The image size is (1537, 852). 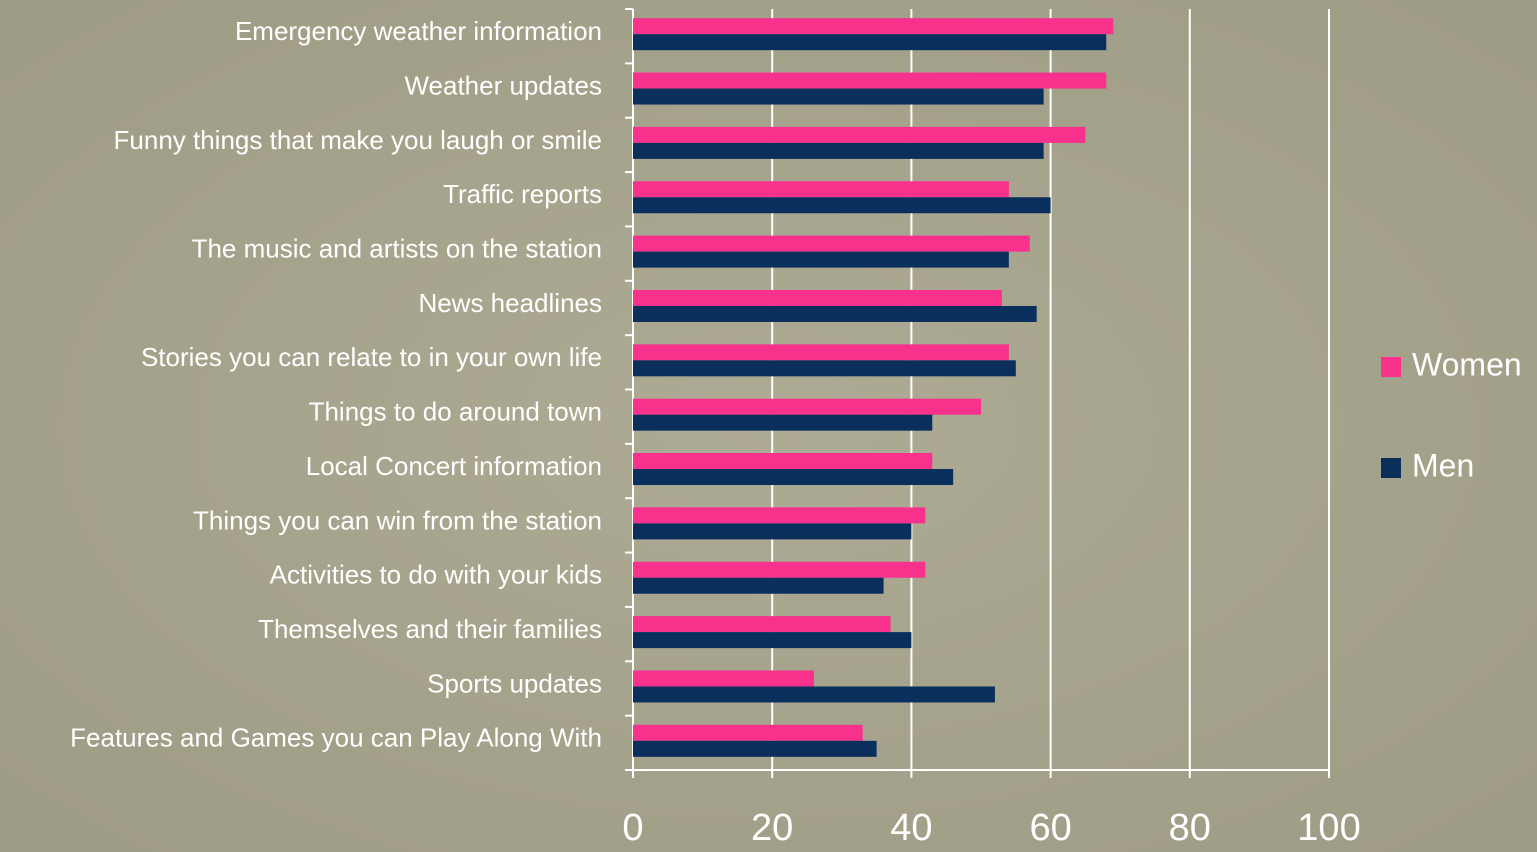 I want to click on y-tick-label: Things to do around town, so click(x=455, y=412).